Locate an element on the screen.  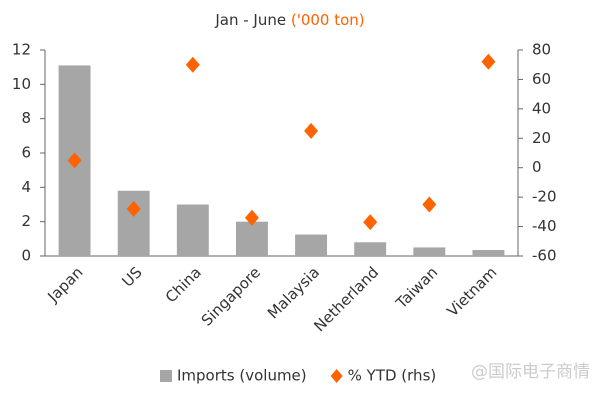
y-tick-label: 10 is located at coordinates (21, 84).